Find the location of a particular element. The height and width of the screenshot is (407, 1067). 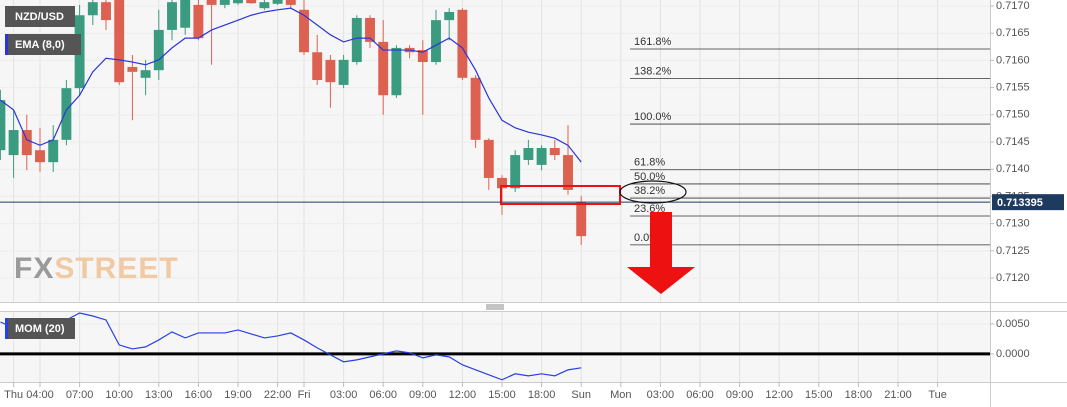

y-tick-label: 0.0050 is located at coordinates (1013, 324).